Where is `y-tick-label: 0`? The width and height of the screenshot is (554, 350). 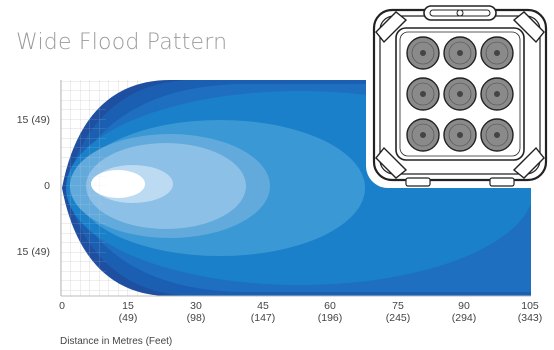 y-tick-label: 0 is located at coordinates (47, 186).